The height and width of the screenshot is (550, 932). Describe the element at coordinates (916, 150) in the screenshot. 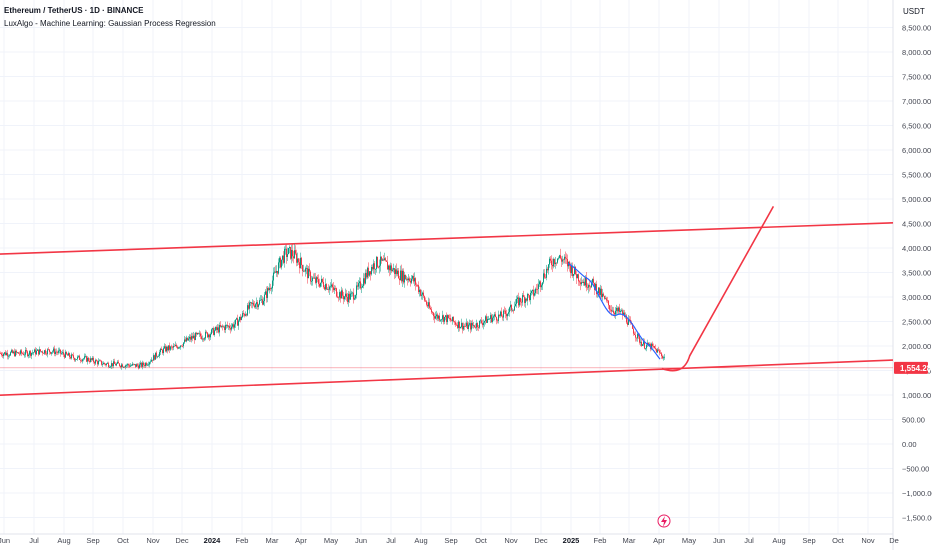

I see `y-tick-label: 6,000.00` at that location.